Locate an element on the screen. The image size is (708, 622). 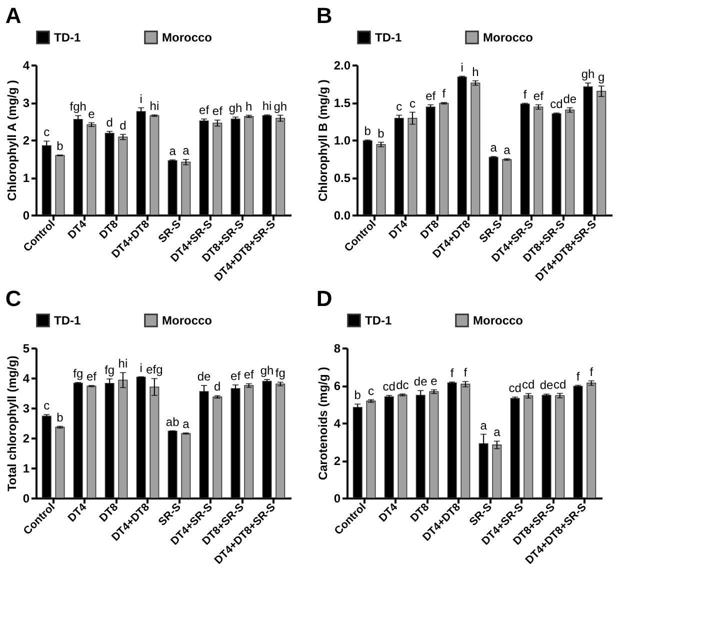
data-label: gh is located at coordinates (281, 106).